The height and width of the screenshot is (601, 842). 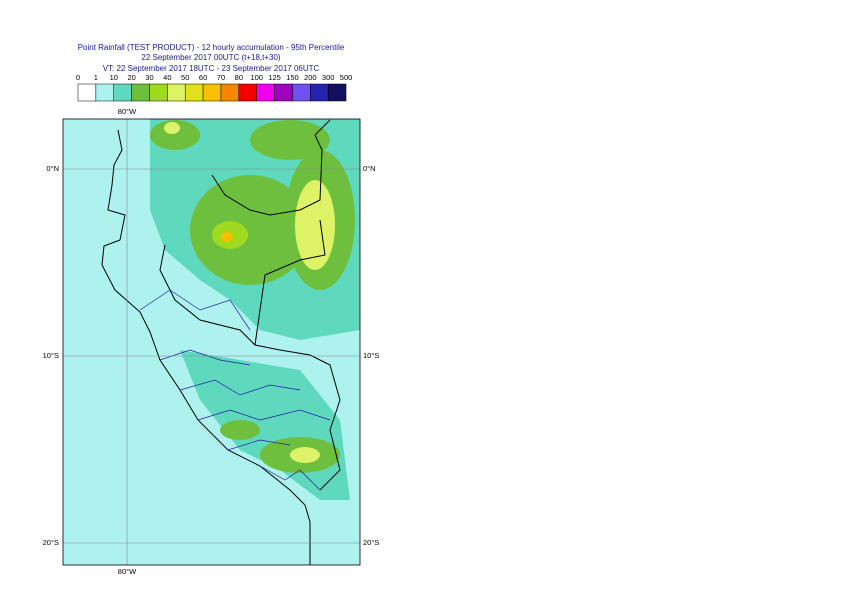 I want to click on legend-label: 20, so click(x=131, y=77).